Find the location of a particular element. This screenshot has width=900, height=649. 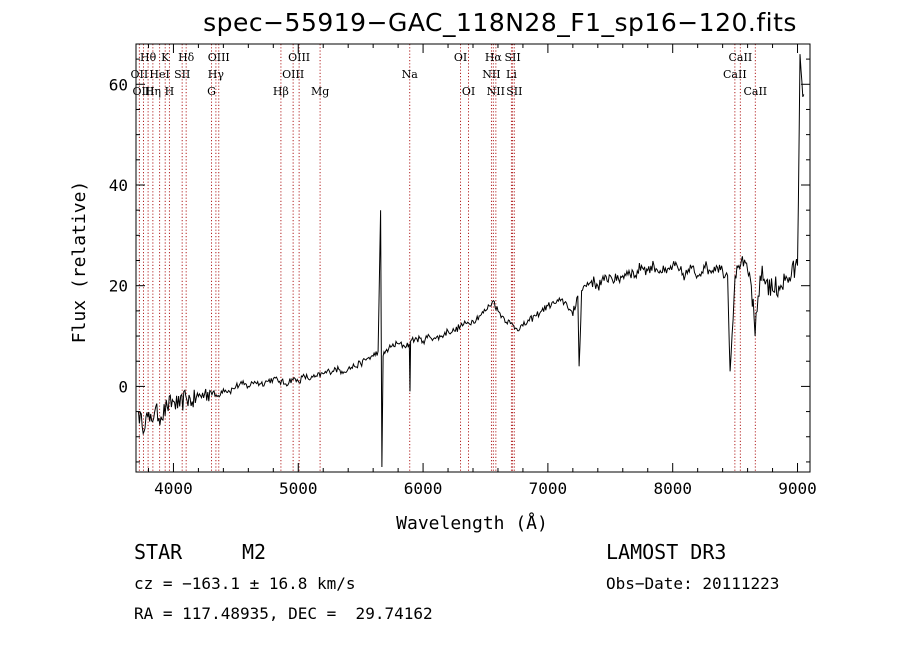

line-label: OII is located at coordinates (140, 74).